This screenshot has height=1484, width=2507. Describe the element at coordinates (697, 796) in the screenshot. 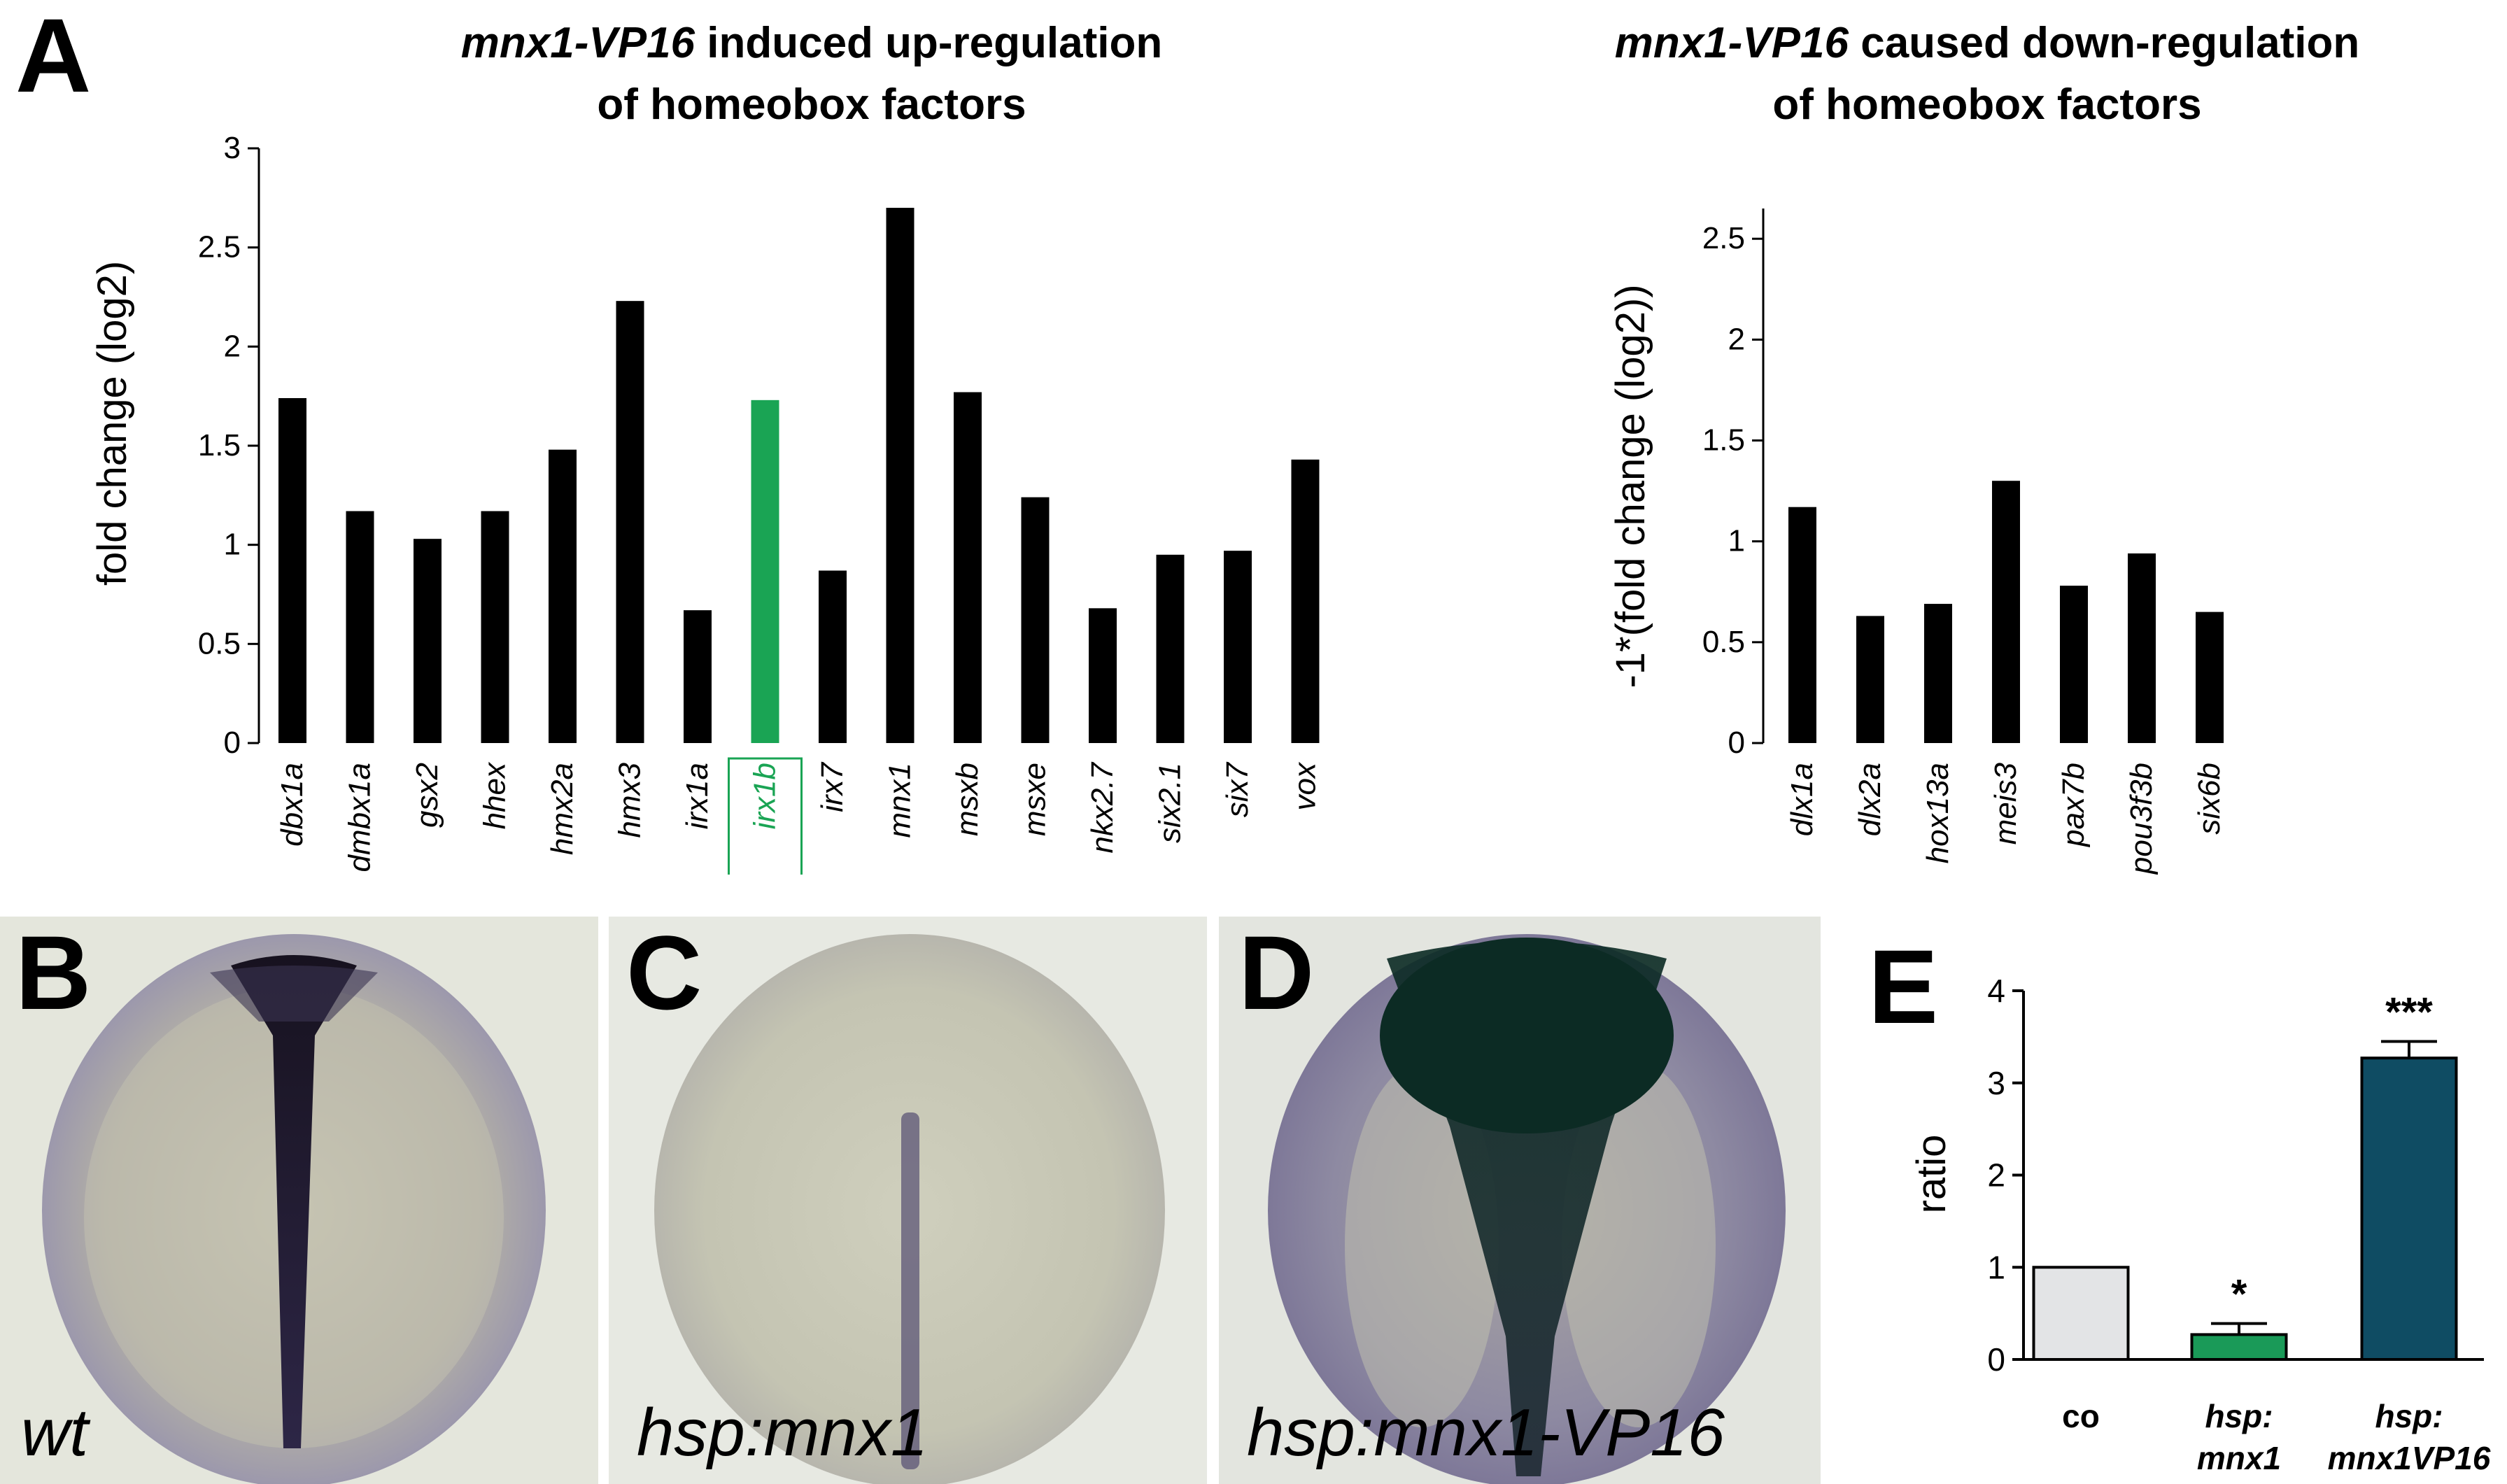

I see `up-category-label: irx1a` at that location.